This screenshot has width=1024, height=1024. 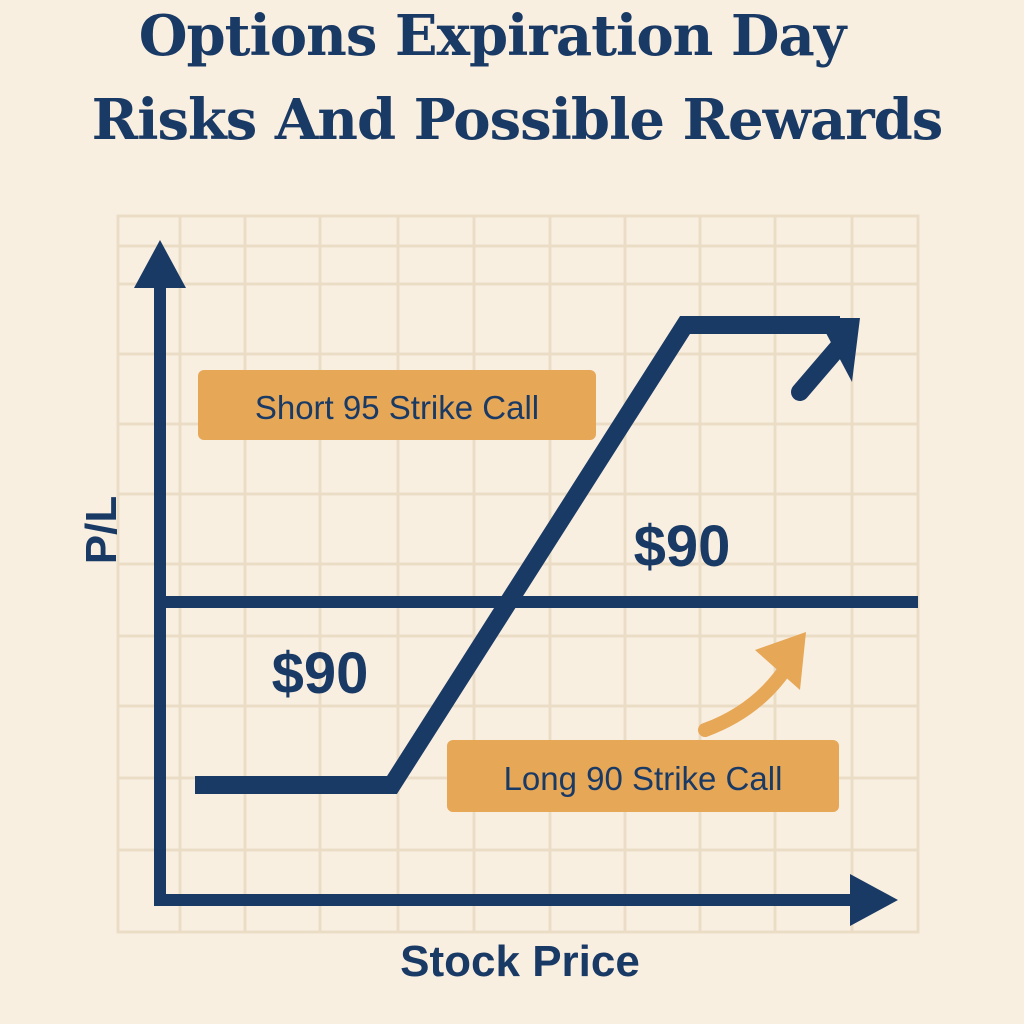 I want to click on gold-arrow-head, so click(x=780, y=661).